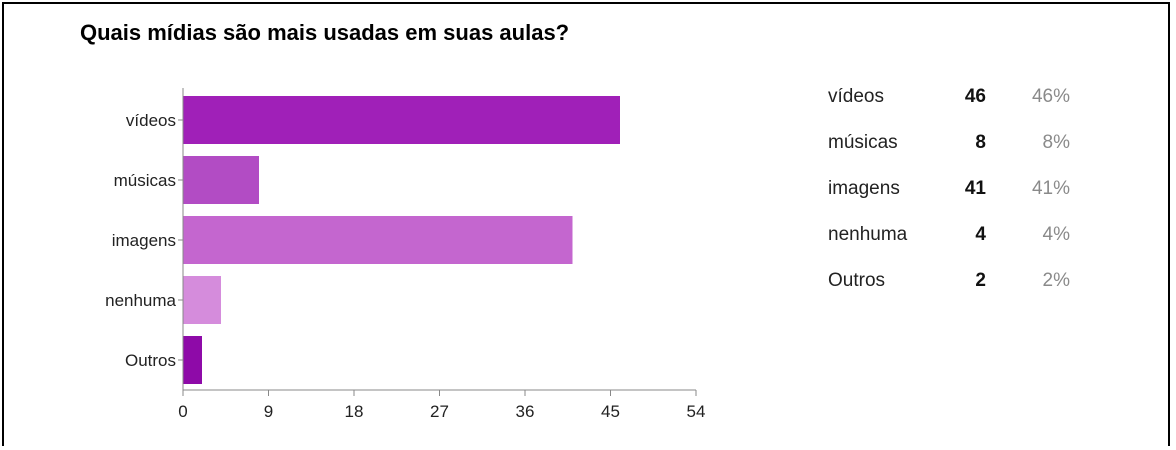 This screenshot has height=450, width=1176. Describe the element at coordinates (525, 411) in the screenshot. I see `x-tick-label: 36` at that location.